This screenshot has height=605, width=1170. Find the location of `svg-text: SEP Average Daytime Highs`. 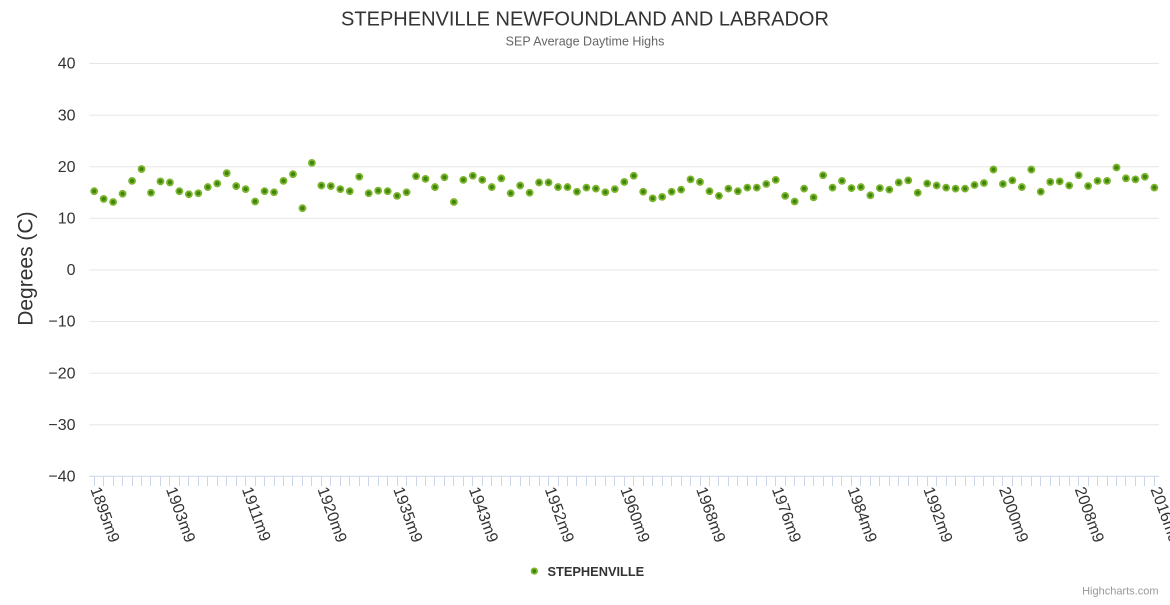

svg-text: SEP Average Daytime Highs is located at coordinates (585, 42).